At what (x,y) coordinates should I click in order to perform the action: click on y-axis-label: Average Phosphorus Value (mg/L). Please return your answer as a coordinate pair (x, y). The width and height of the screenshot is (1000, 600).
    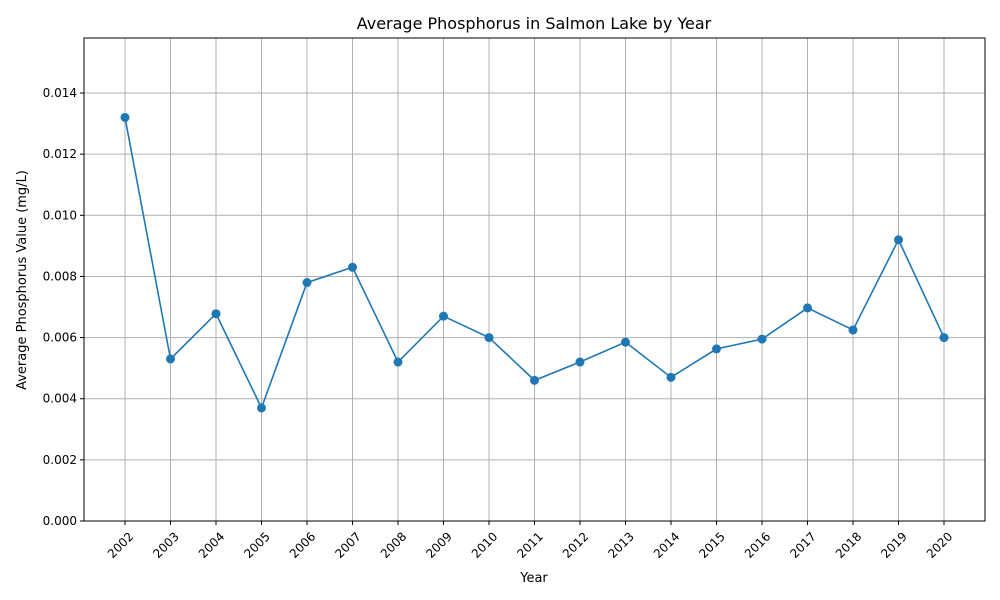
    Looking at the image, I should click on (22, 280).